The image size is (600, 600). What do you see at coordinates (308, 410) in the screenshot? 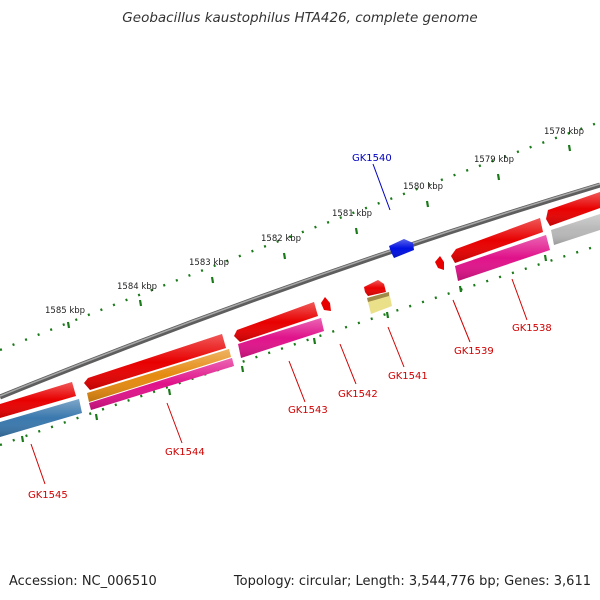
I see `gene-label-gk1543: GK1543` at bounding box center [308, 410].